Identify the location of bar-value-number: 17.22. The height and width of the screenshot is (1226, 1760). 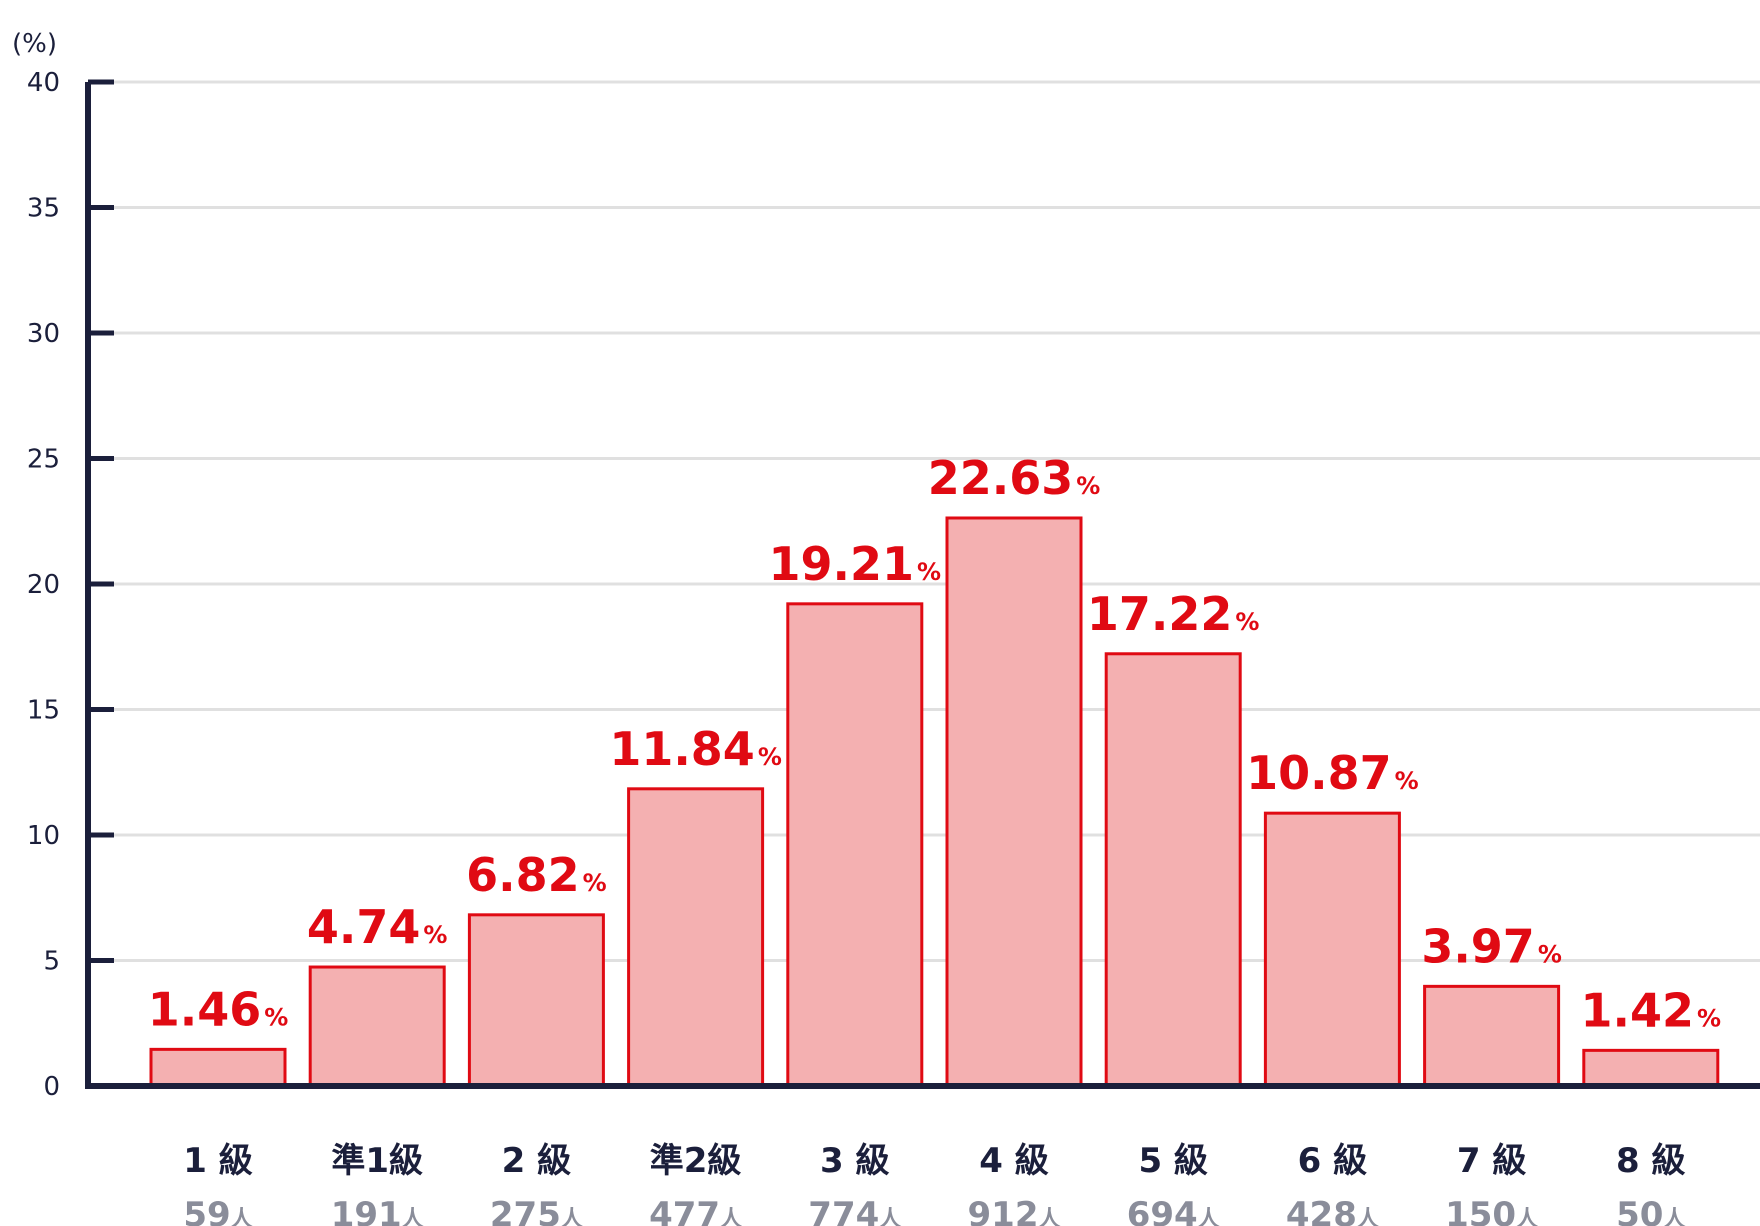
(1160, 614).